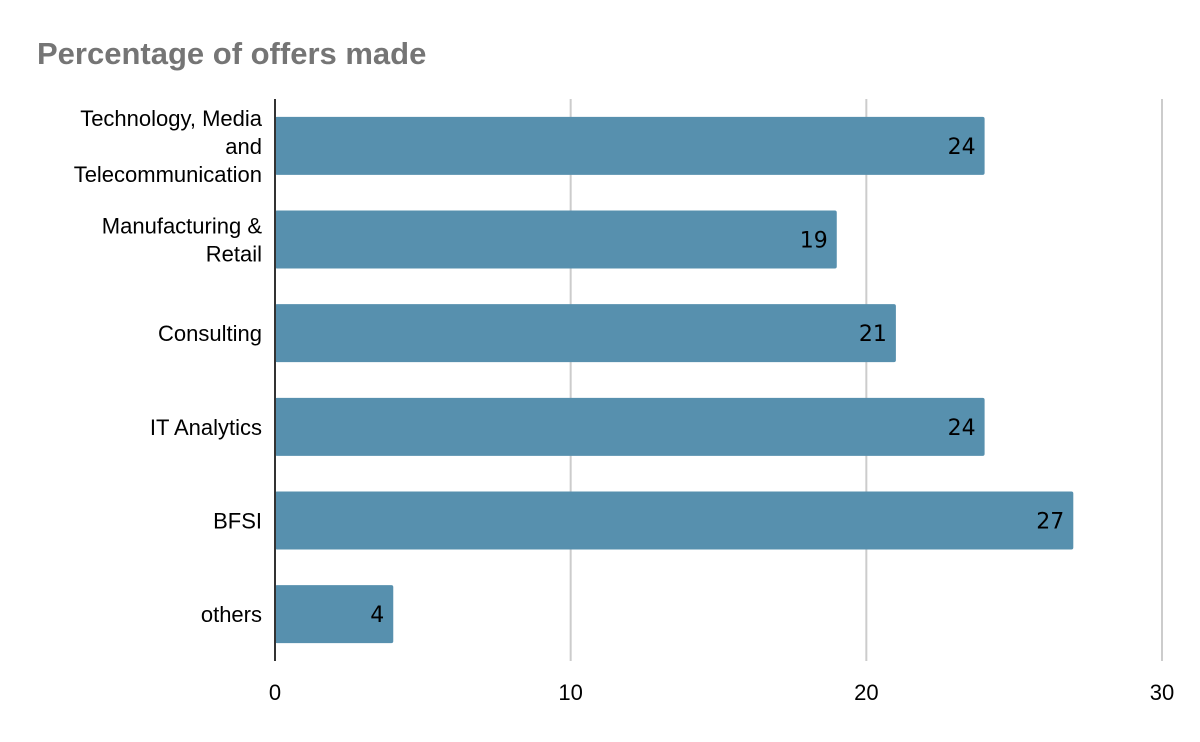 This screenshot has width=1200, height=742. What do you see at coordinates (570, 692) in the screenshot?
I see `x-tick-label: 10` at bounding box center [570, 692].